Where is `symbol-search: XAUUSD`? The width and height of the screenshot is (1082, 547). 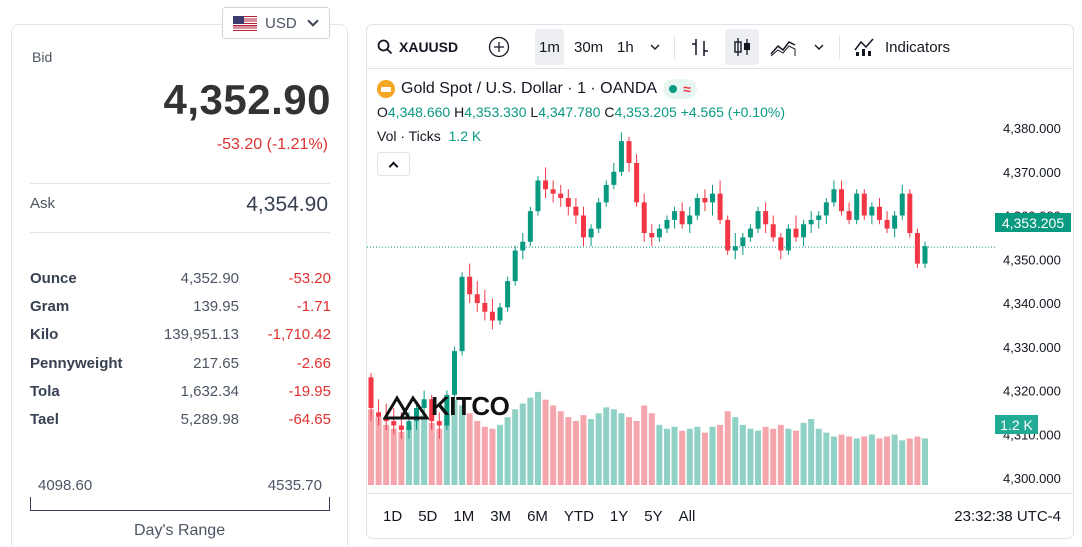
symbol-search: XAUUSD is located at coordinates (417, 47).